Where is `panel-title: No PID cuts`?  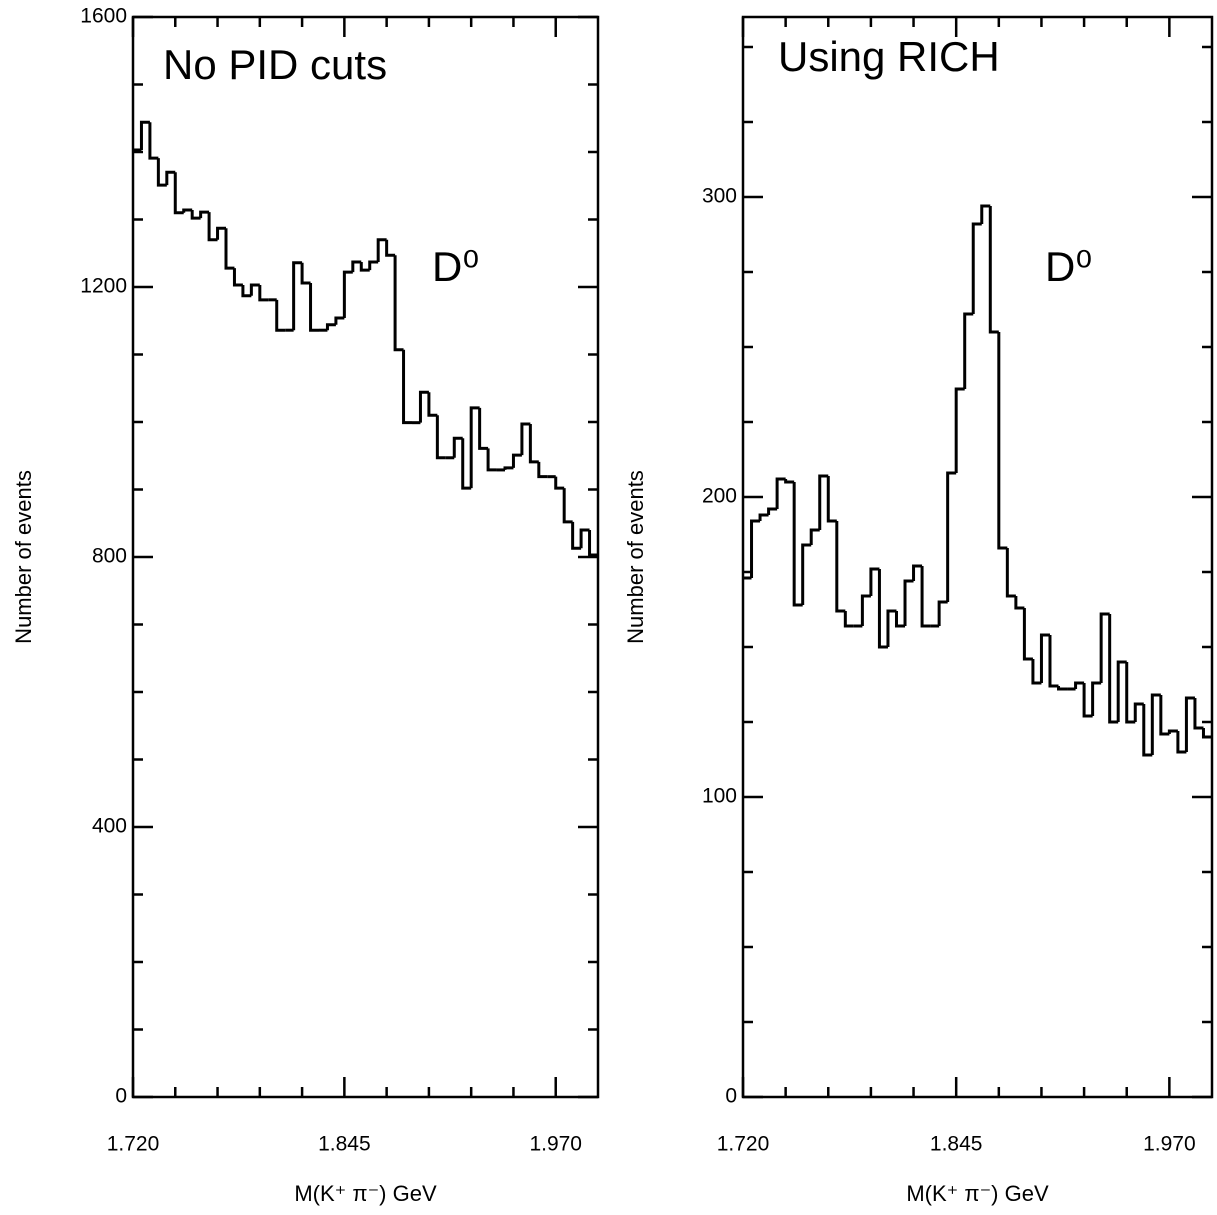
panel-title: No PID cuts is located at coordinates (275, 64).